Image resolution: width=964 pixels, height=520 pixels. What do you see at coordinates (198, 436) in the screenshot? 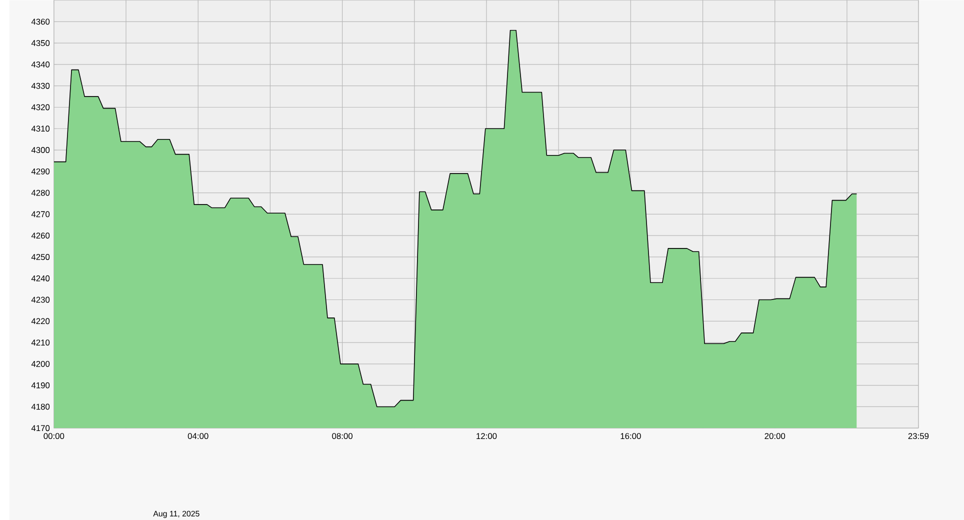
I see `x-tick-label: 04:00` at bounding box center [198, 436].